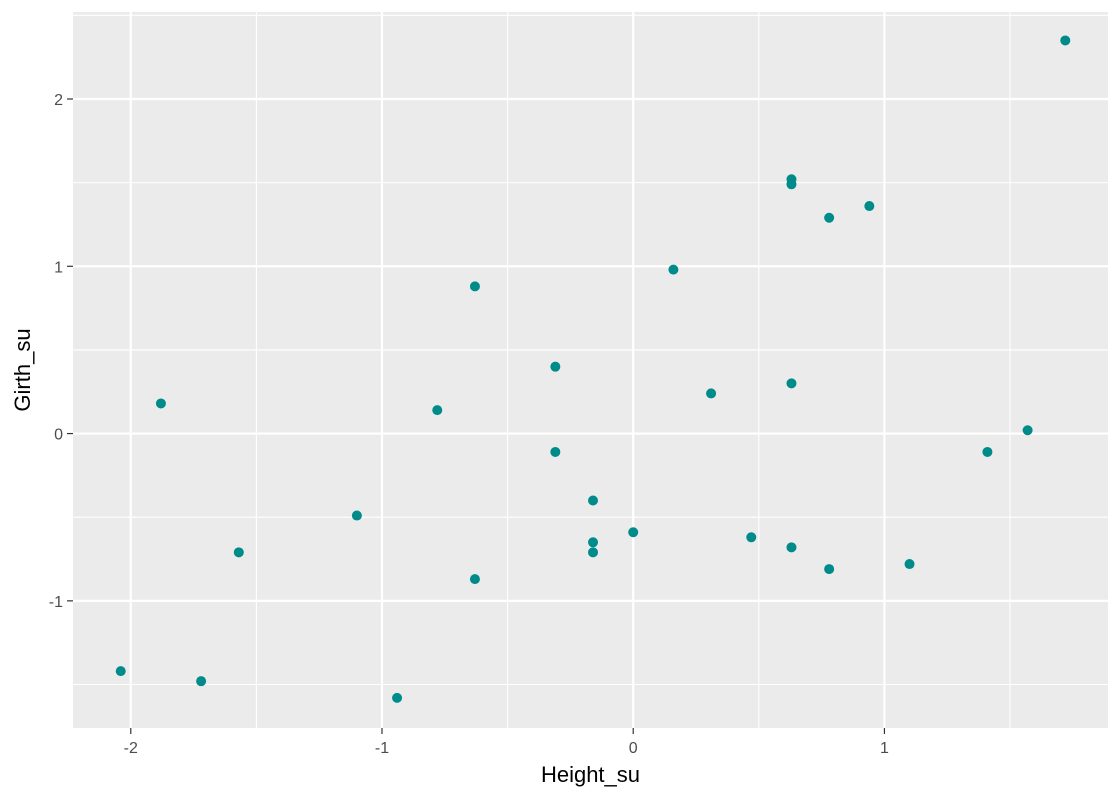 This screenshot has width=1120, height=800. What do you see at coordinates (22, 369) in the screenshot?
I see `y-axis-title: Girth_su` at bounding box center [22, 369].